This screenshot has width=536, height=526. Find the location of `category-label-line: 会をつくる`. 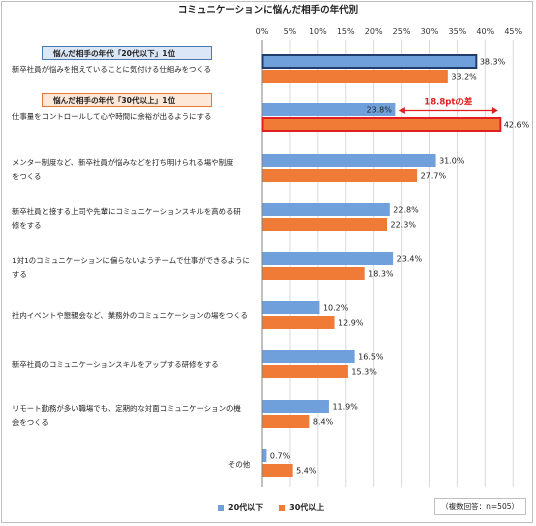

category-label-line: 会をつくる is located at coordinates (30, 422).